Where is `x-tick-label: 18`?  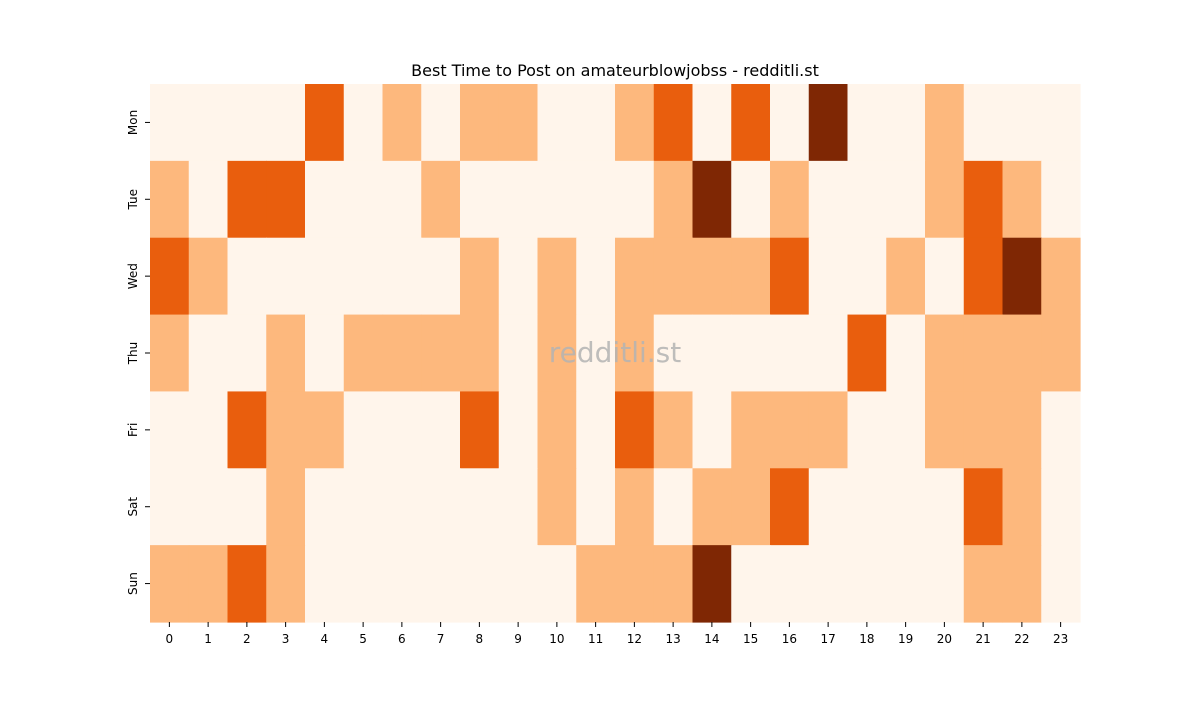 x-tick-label: 18 is located at coordinates (866, 639).